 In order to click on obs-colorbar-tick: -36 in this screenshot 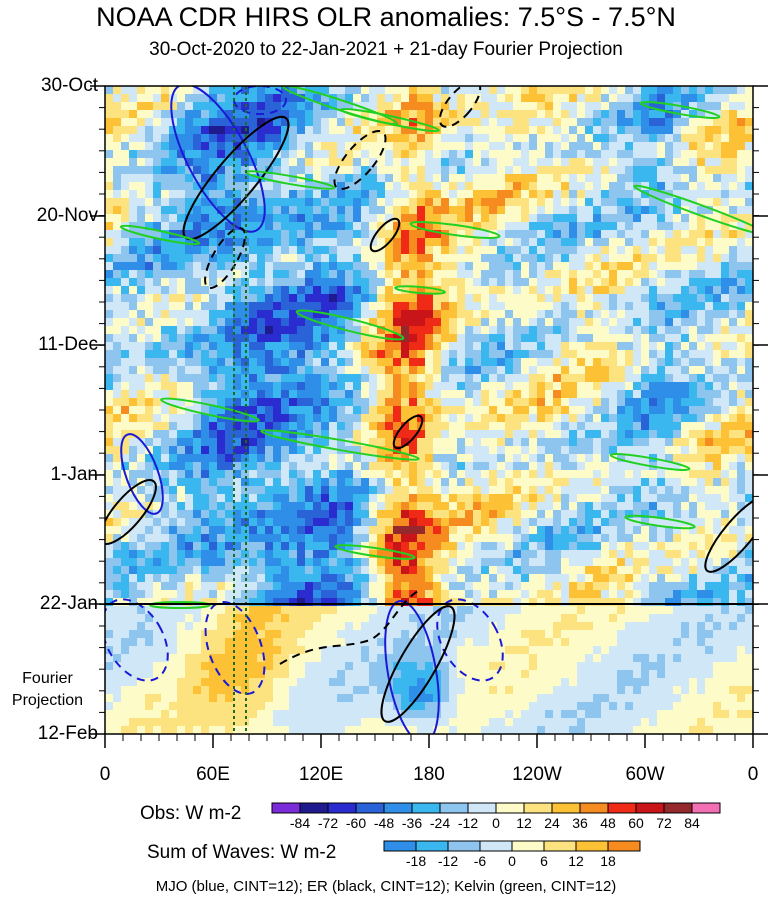, I will do `click(412, 823)`.